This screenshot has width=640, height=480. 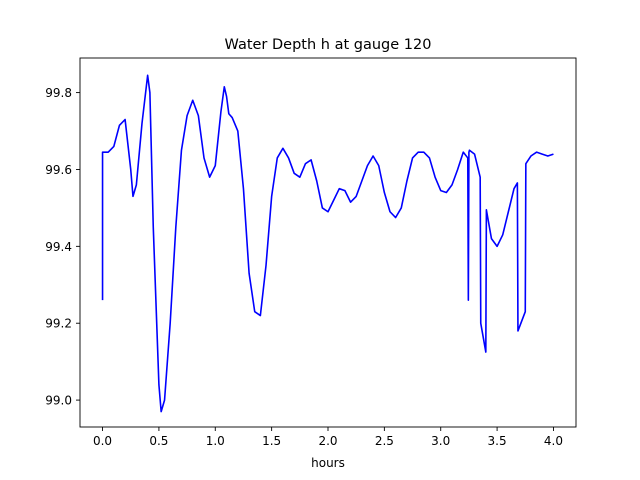 I want to click on x-tick-label: 0.0, so click(x=102, y=441).